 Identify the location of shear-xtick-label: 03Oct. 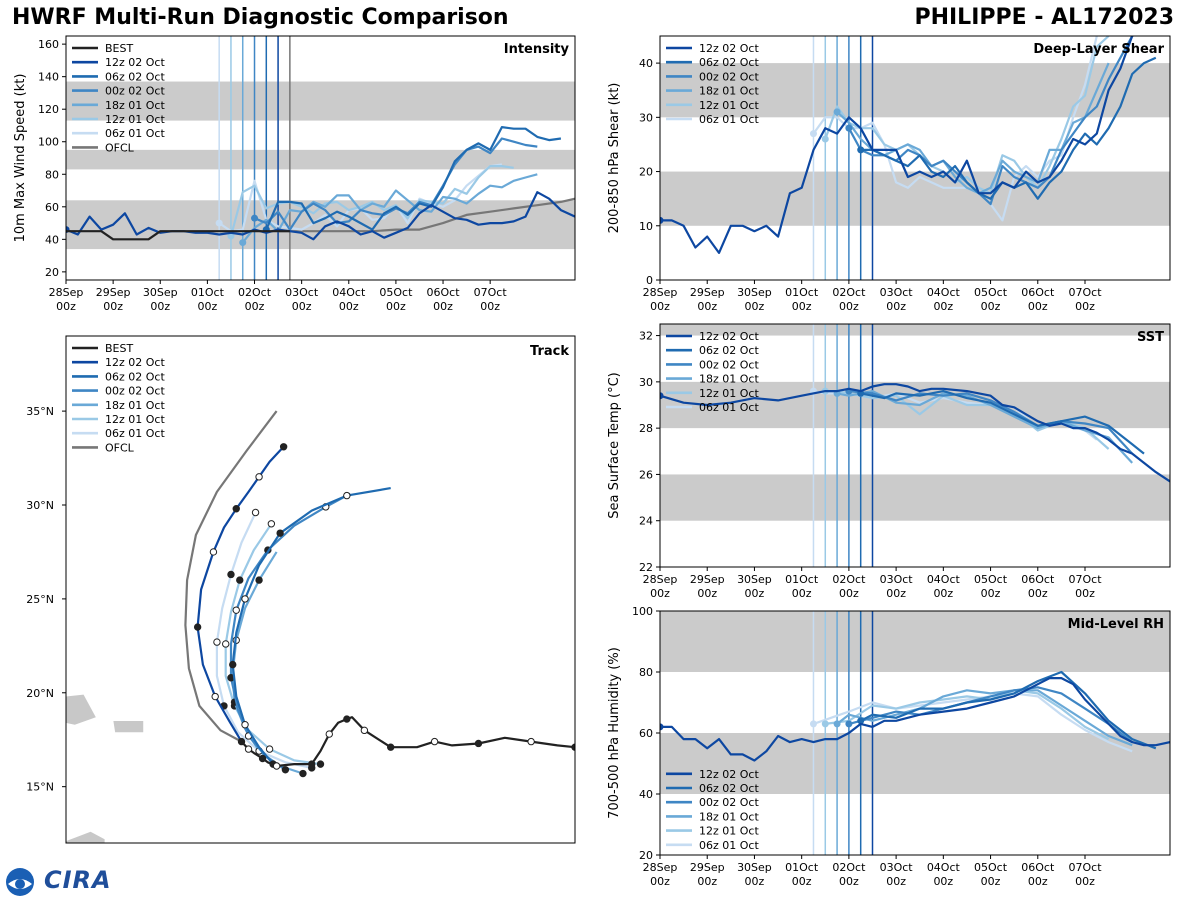
(897, 292).